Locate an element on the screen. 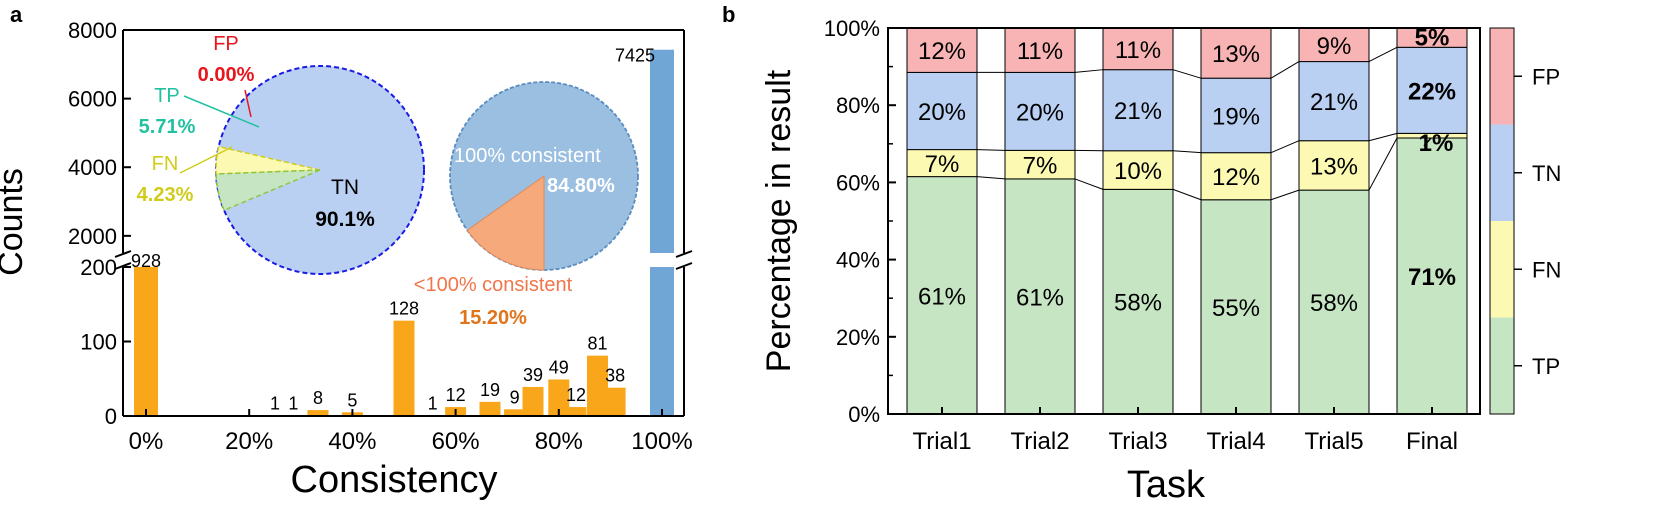  legend-label-fn: FN is located at coordinates (1546, 269).